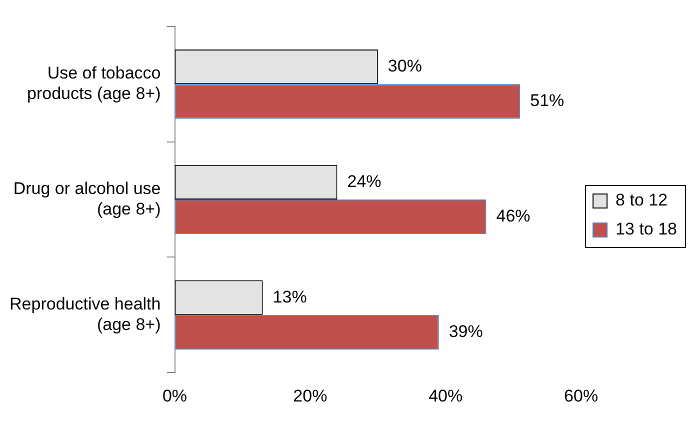  Describe the element at coordinates (175, 396) in the screenshot. I see `x-tick-label: 0%` at that location.